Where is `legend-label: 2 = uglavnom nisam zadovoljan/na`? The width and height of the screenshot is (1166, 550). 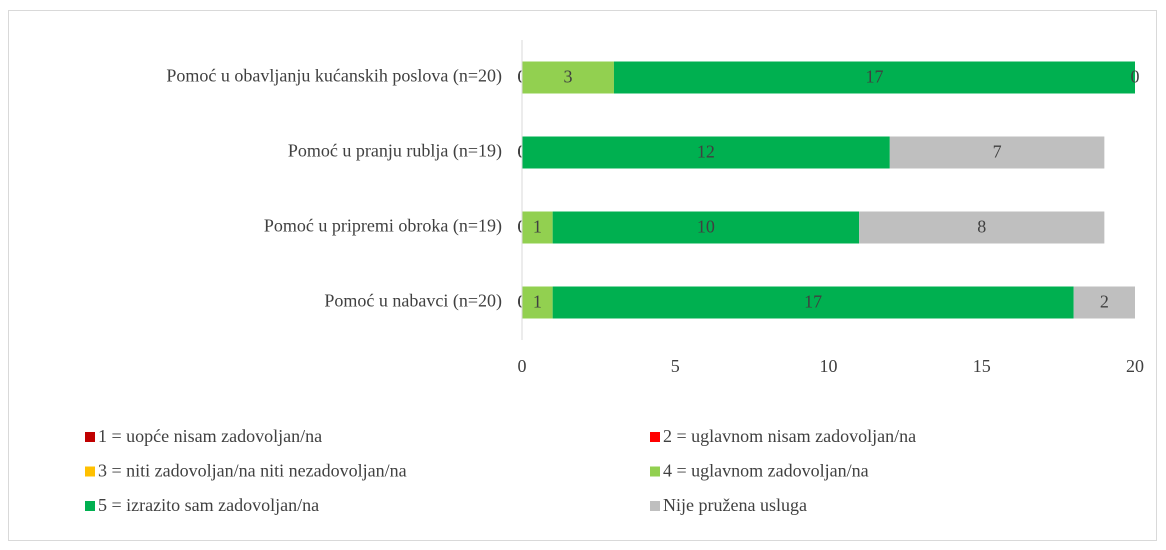
legend-label: 2 = uglavnom nisam zadovoljan/na is located at coordinates (789, 436).